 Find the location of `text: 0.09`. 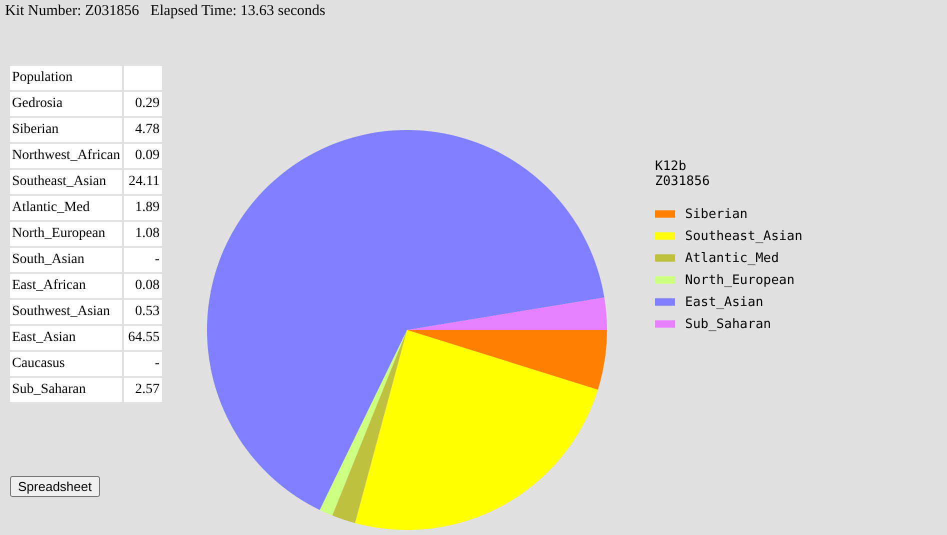

text: 0.09 is located at coordinates (147, 155).